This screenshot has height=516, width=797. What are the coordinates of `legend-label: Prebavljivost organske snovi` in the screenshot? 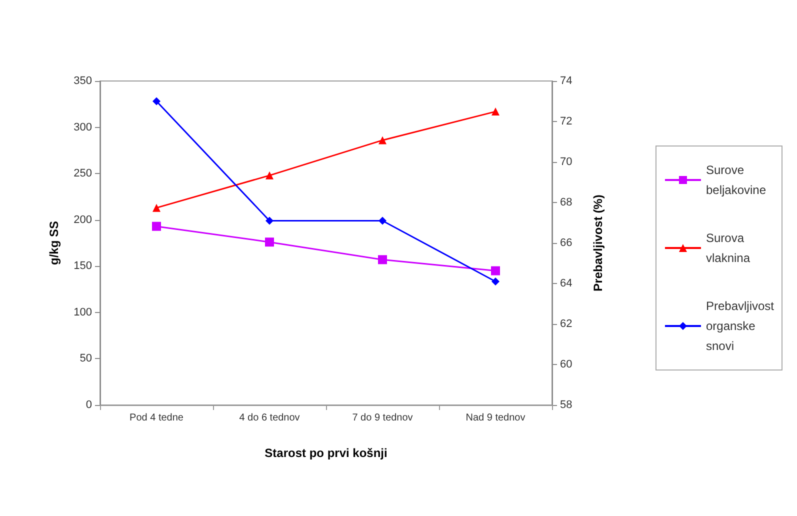 It's located at (740, 326).